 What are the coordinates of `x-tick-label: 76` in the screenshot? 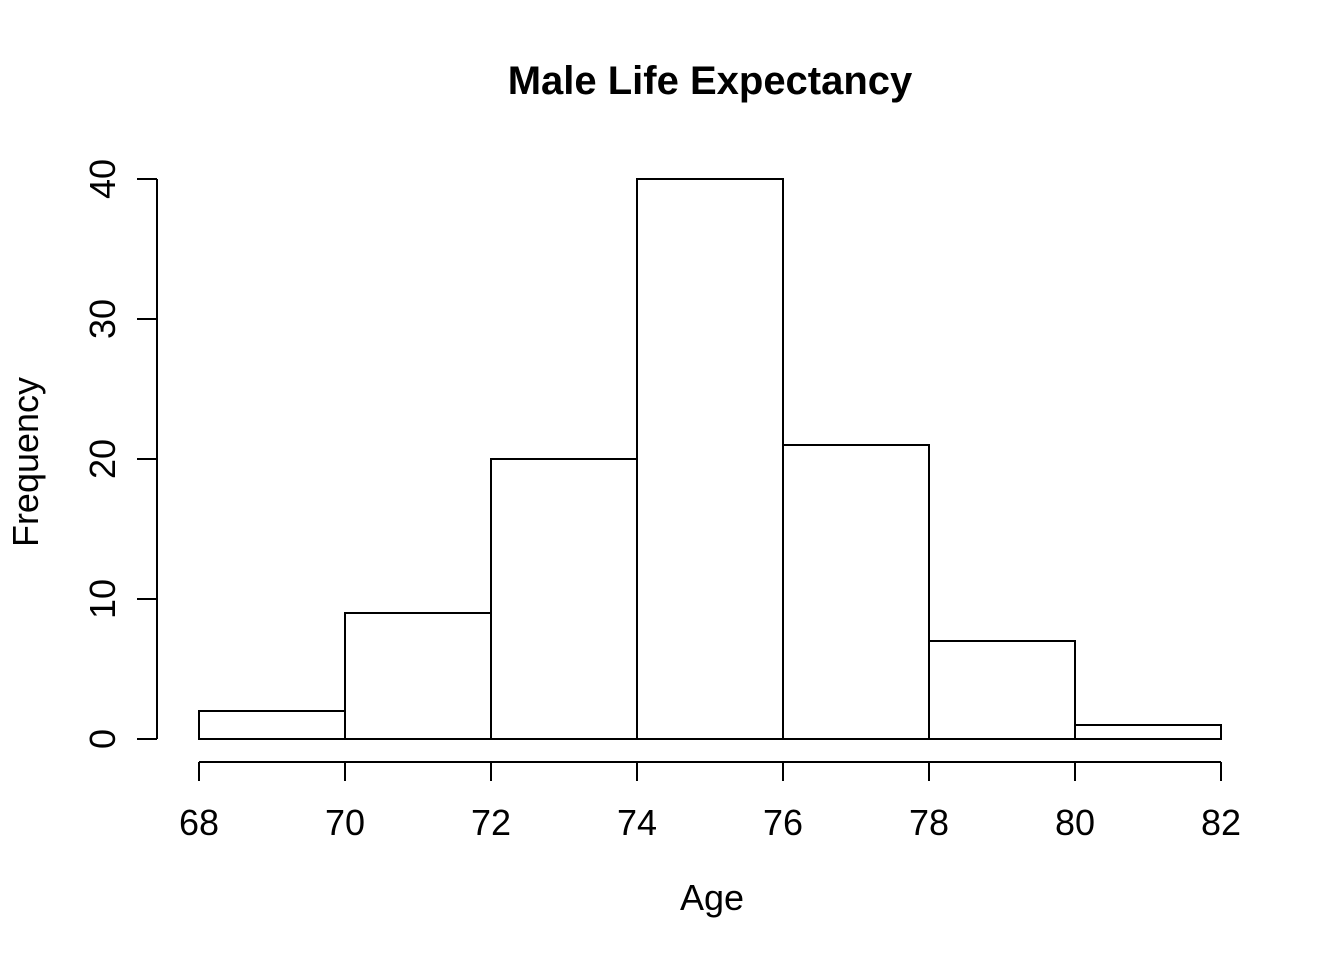 It's located at (783, 822).